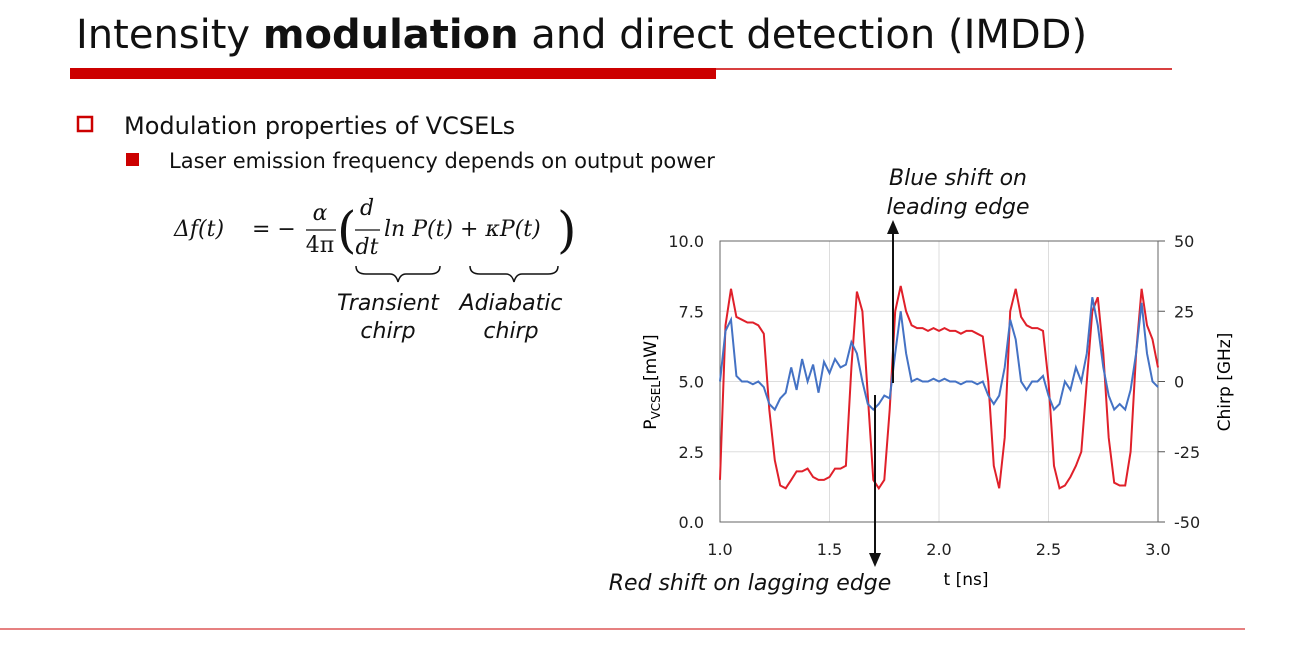 Image resolution: width=1293 pixels, height=661 pixels. What do you see at coordinates (85, 124) in the screenshot?
I see `bullet-box` at bounding box center [85, 124].